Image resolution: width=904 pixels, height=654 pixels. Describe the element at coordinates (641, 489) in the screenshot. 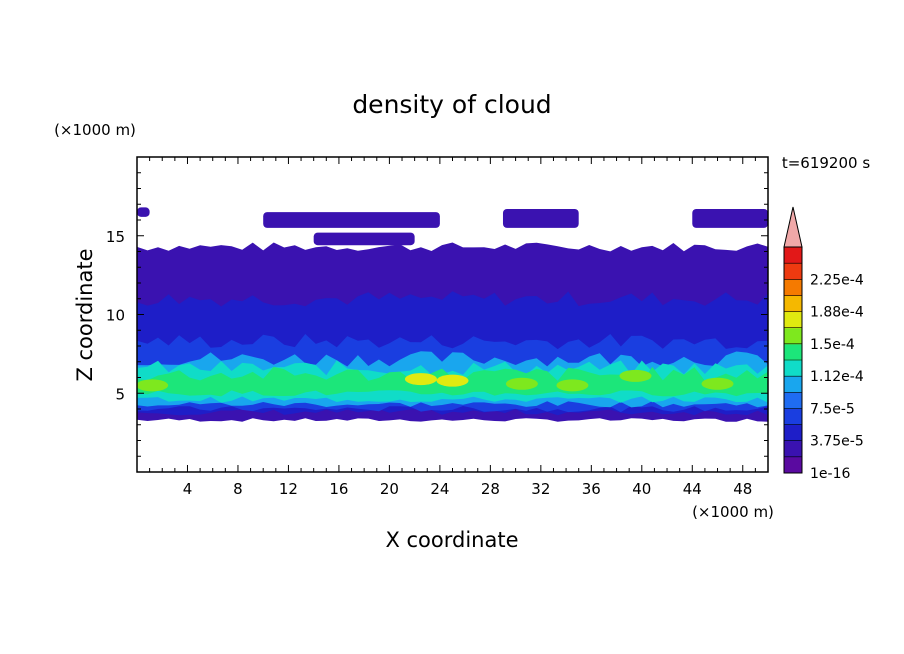

I see `x-tick-label: 40` at that location.